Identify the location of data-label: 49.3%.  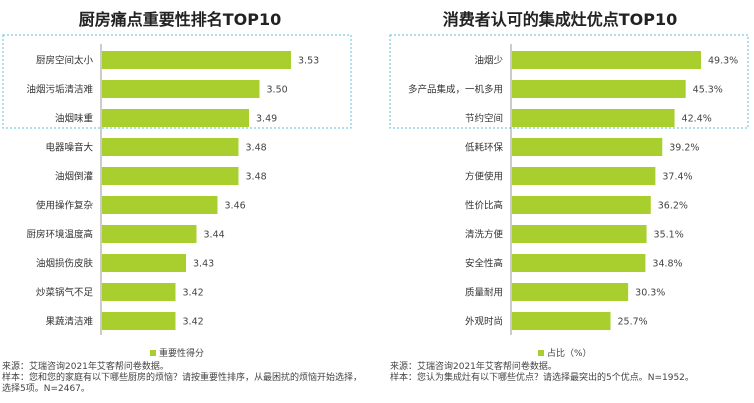
(723, 61).